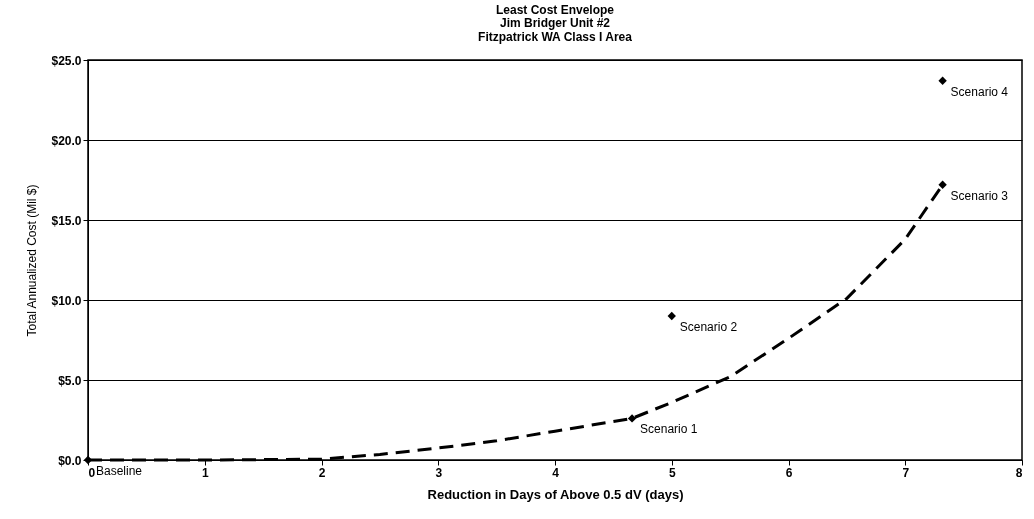 This screenshot has height=519, width=1034. I want to click on y-tick-label: $0.0, so click(70, 460).